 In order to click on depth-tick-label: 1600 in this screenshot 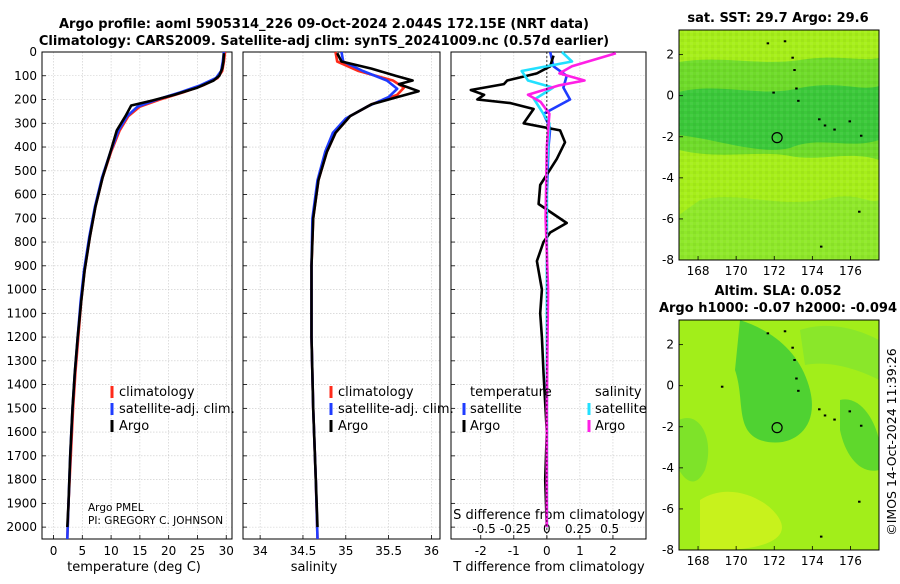, I will do `click(21, 432)`.